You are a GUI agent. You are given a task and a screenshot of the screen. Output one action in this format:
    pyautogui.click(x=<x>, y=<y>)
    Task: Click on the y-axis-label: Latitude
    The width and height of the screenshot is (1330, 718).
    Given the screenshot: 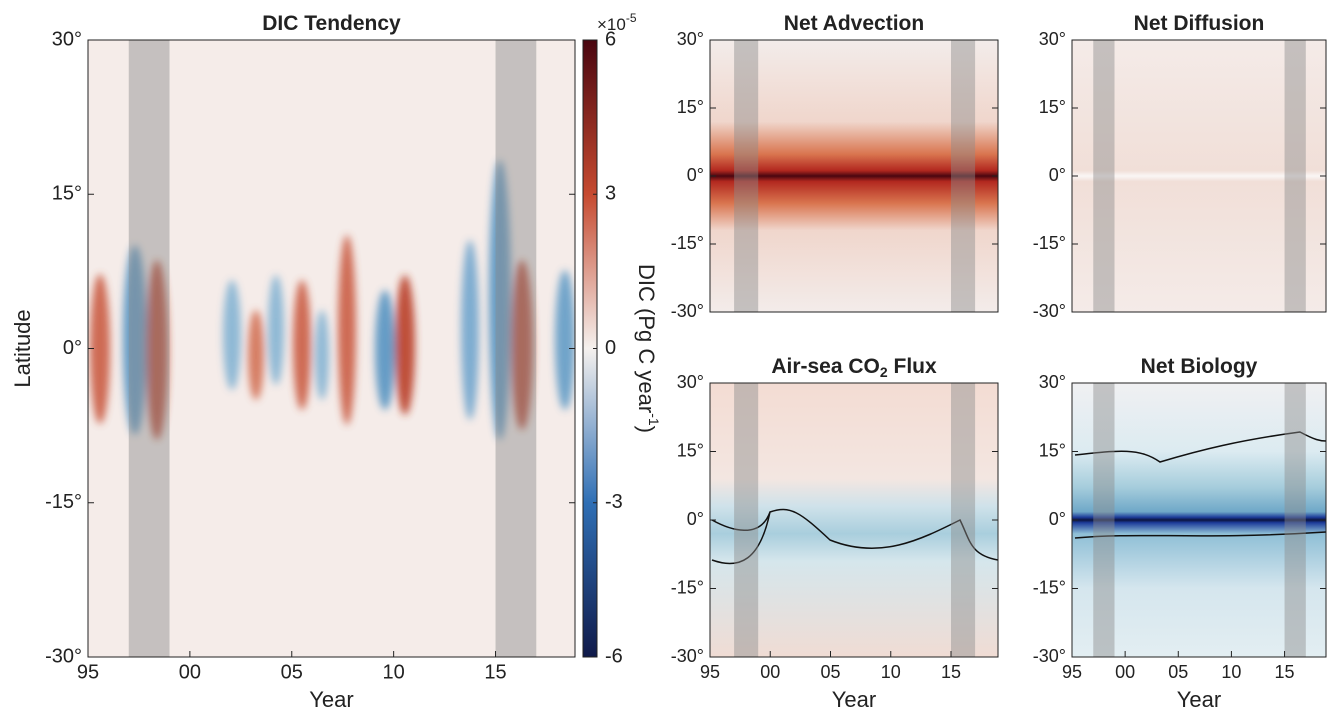 What is the action you would take?
    pyautogui.click(x=22, y=348)
    